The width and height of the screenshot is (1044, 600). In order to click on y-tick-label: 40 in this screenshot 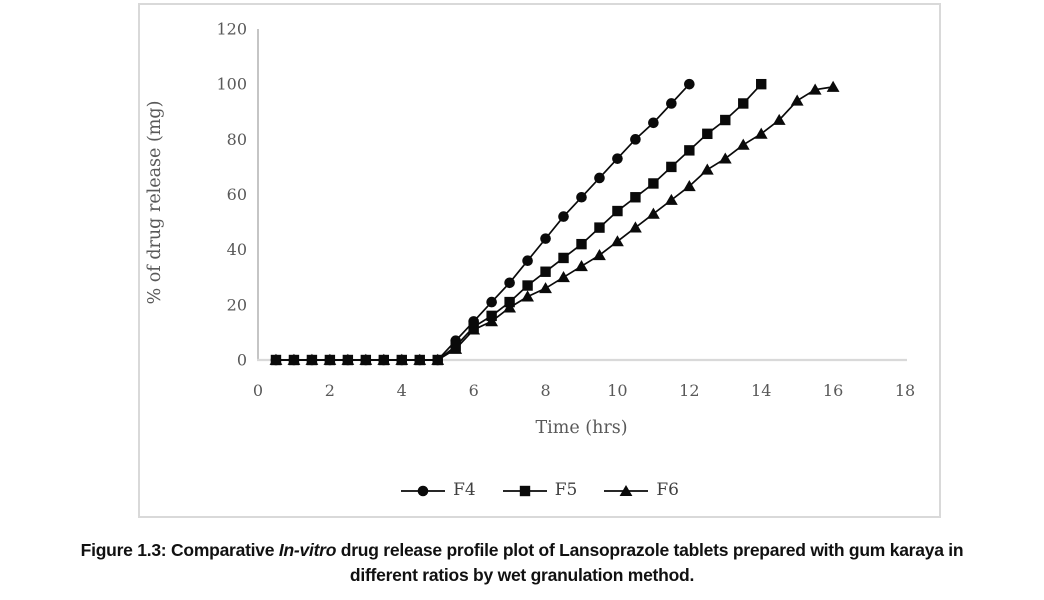, I will do `click(237, 249)`.